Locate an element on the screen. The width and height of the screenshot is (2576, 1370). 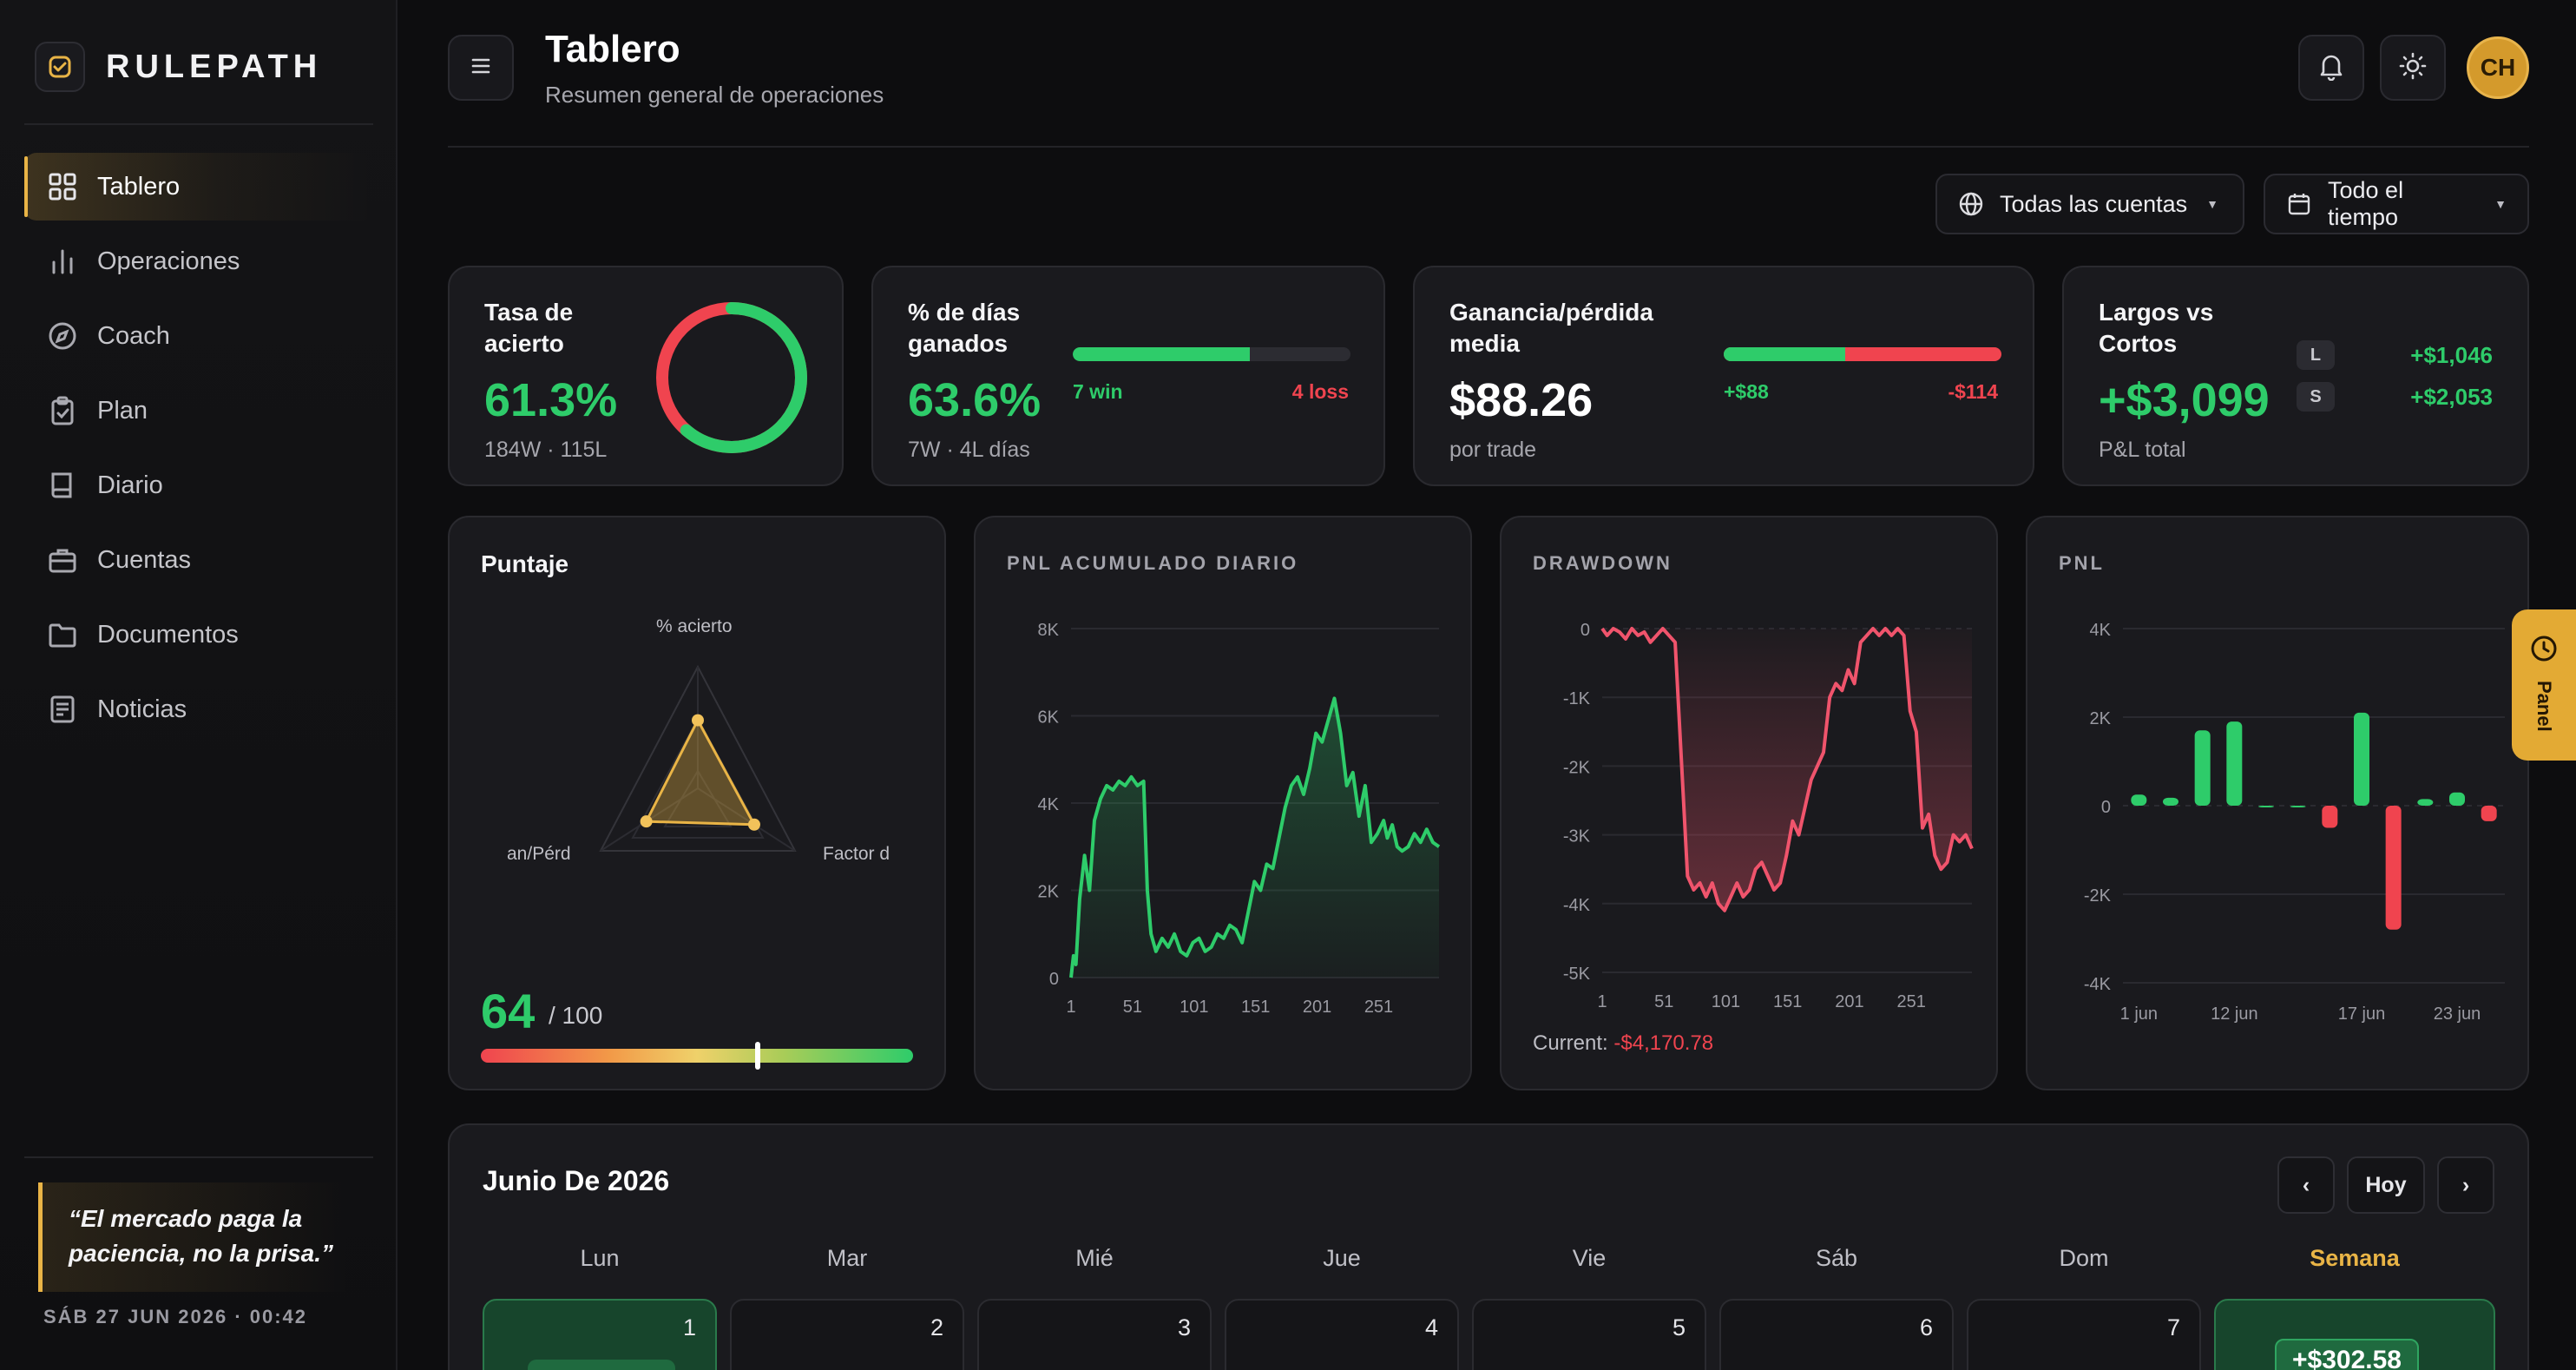
x-tick-label: 251 is located at coordinates (1910, 1002).